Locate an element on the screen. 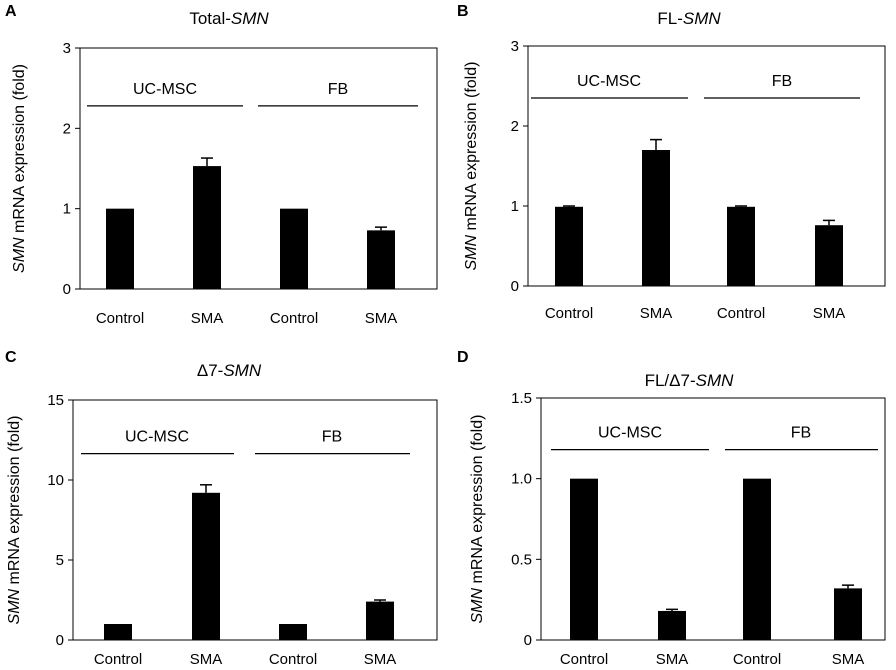 This screenshot has width=896, height=670. chart-title-prefix: FL- is located at coordinates (670, 18).